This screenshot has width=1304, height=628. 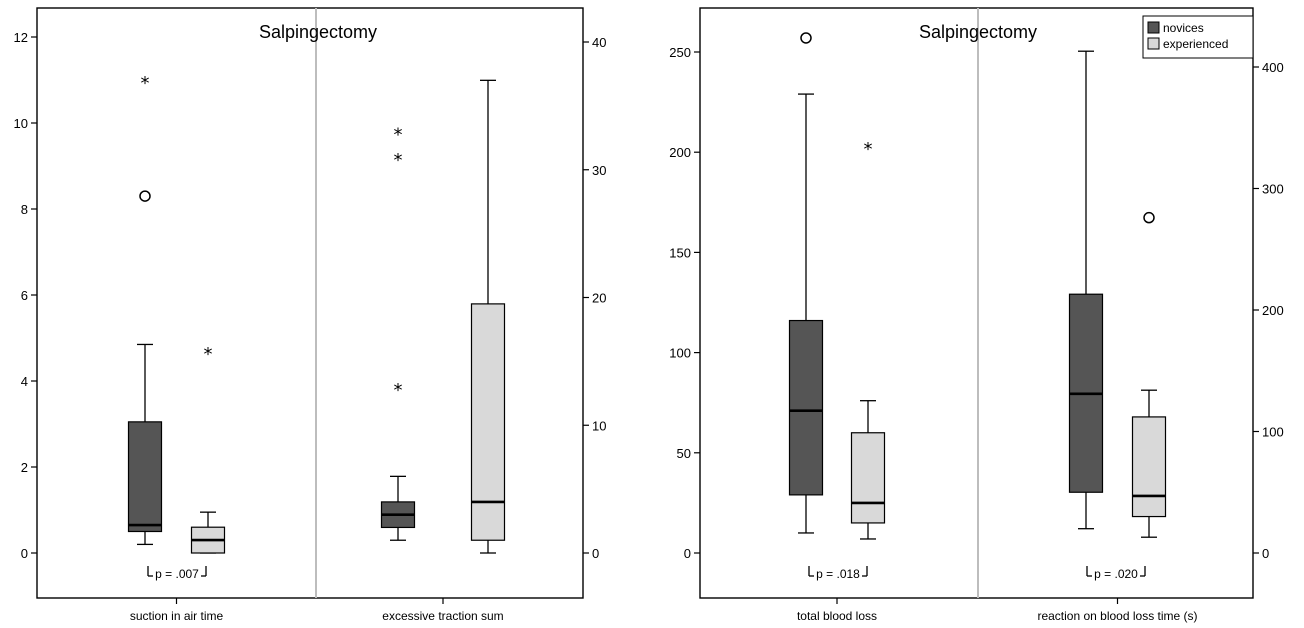 I want to click on y-tick-label: 30, so click(x=599, y=170).